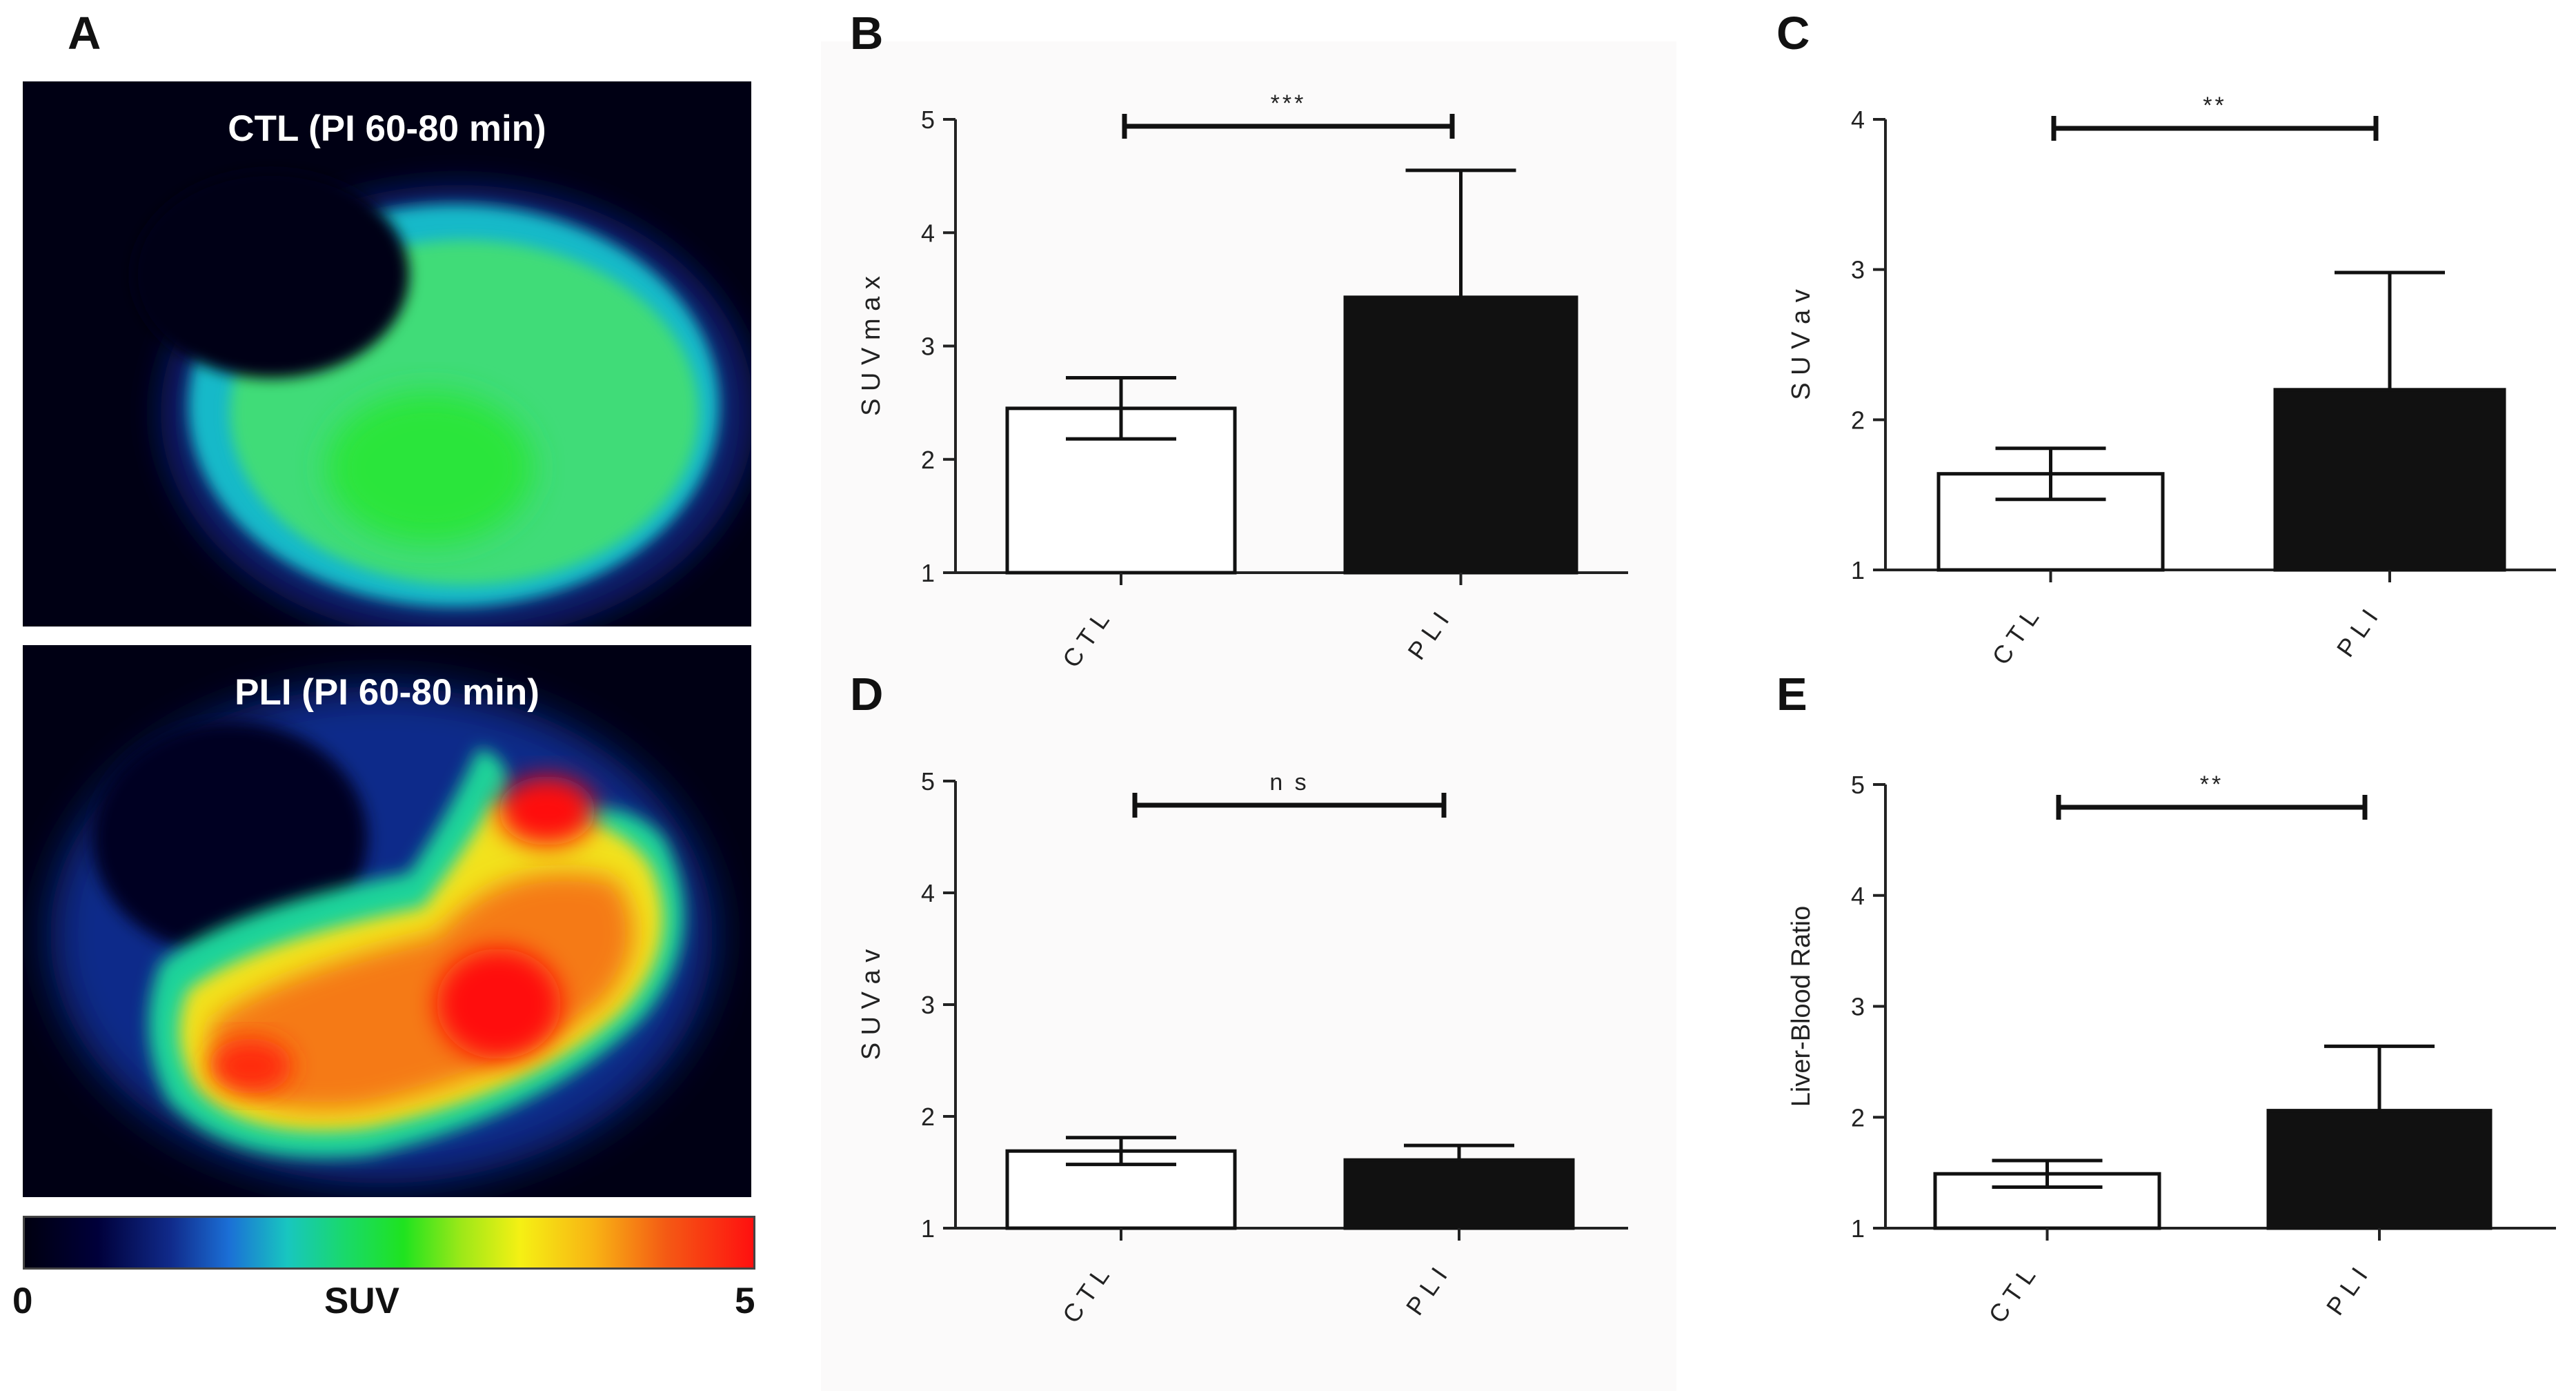 Image resolution: width=2576 pixels, height=1391 pixels. What do you see at coordinates (387, 692) in the screenshot?
I see `pli-image-label: PLI (PI 60-80 min)` at bounding box center [387, 692].